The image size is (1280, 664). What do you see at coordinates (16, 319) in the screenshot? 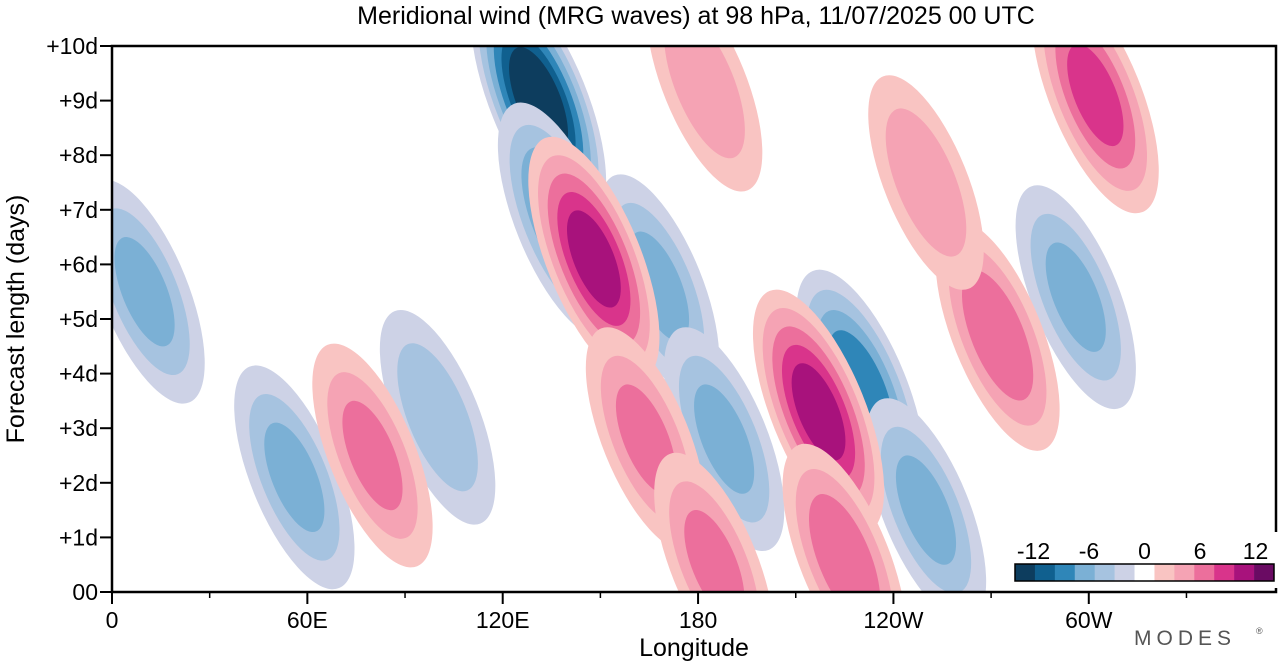
I see `y-axis-label: Forecast length (days)` at bounding box center [16, 319].